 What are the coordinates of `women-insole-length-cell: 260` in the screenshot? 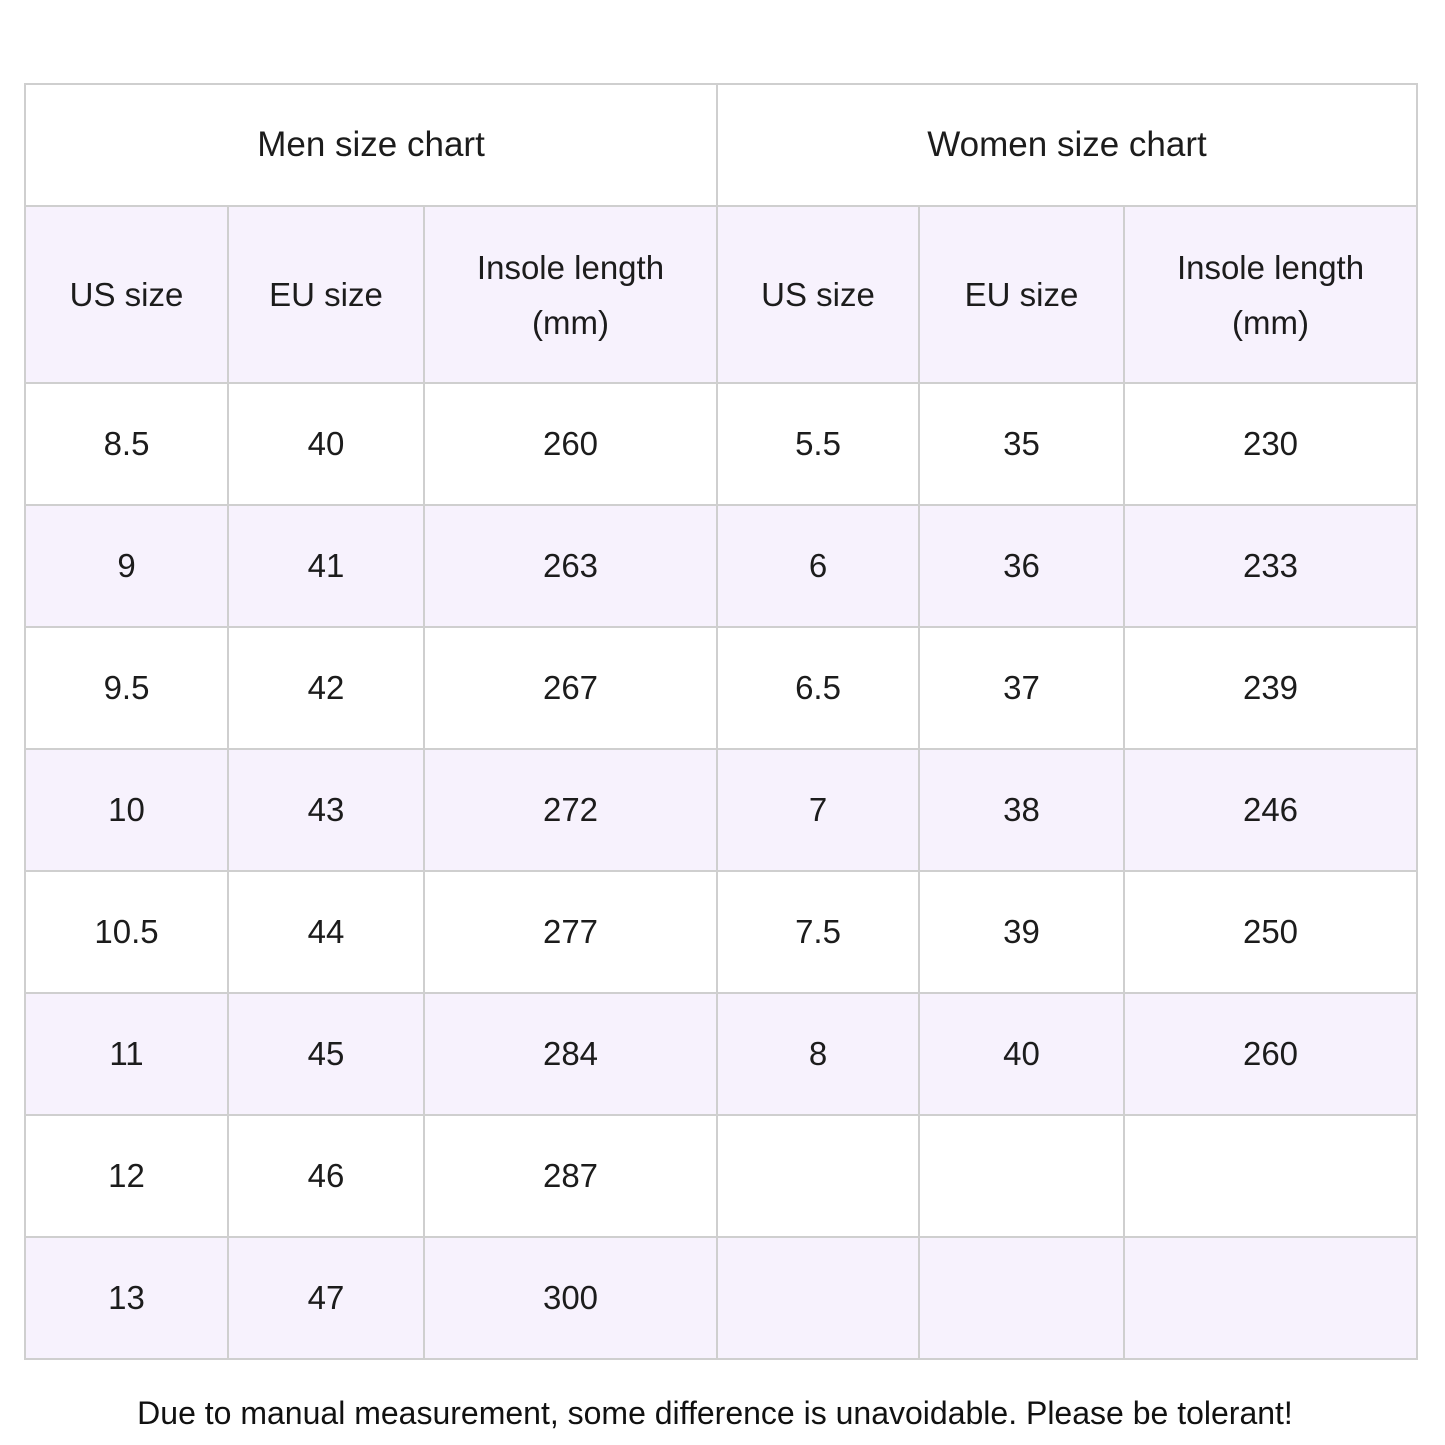 It's located at (1270, 1054).